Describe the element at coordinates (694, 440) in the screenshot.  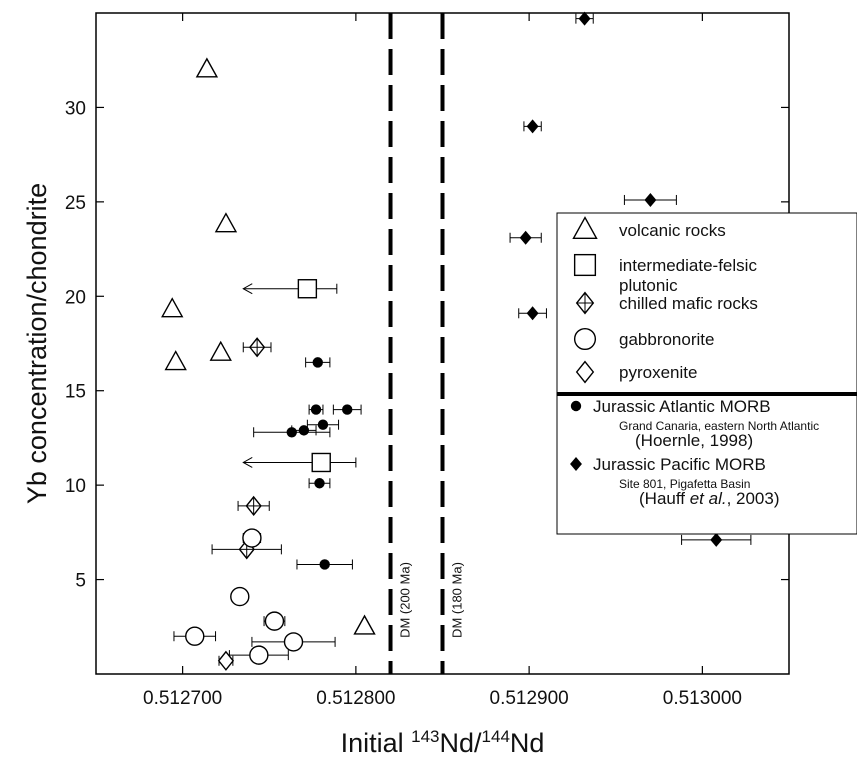
I see `legend-citation: (Hoernle, 1998)` at that location.